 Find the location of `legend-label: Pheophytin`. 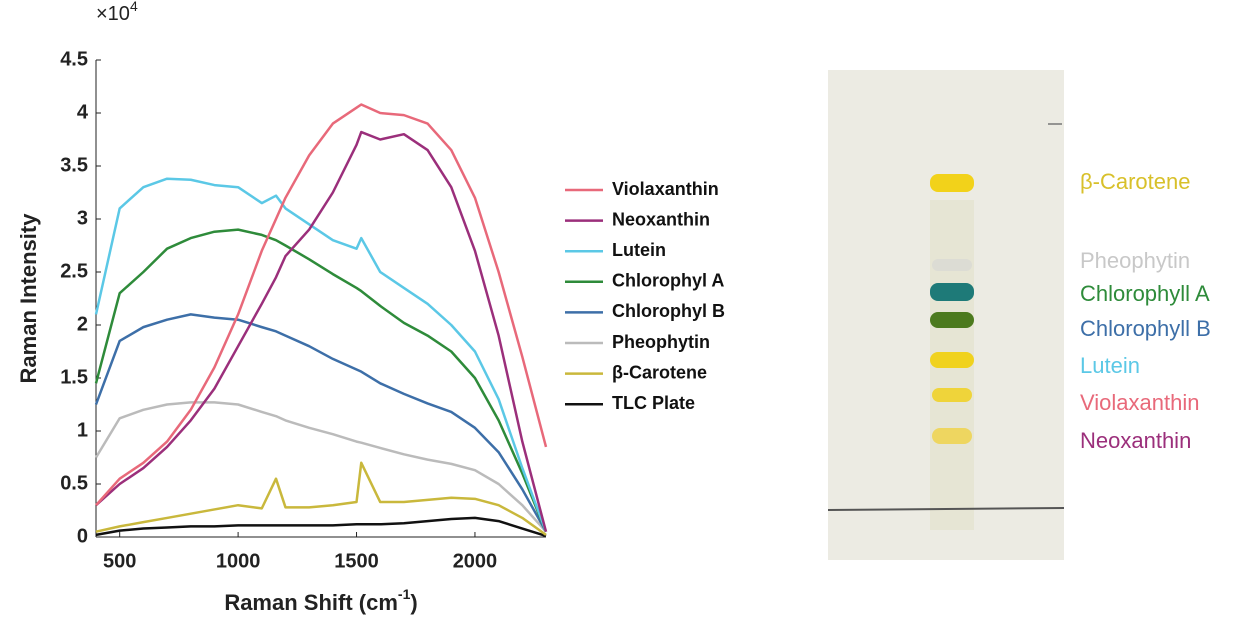

legend-label: Pheophytin is located at coordinates (661, 342).